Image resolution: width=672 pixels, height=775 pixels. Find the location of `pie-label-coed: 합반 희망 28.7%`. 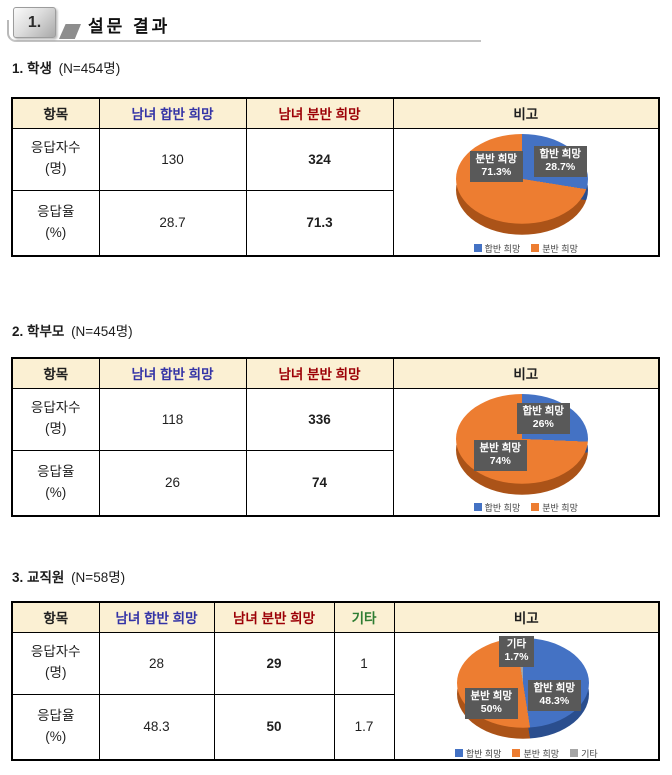

pie-label-coed: 합반 희망 28.7% is located at coordinates (560, 161).